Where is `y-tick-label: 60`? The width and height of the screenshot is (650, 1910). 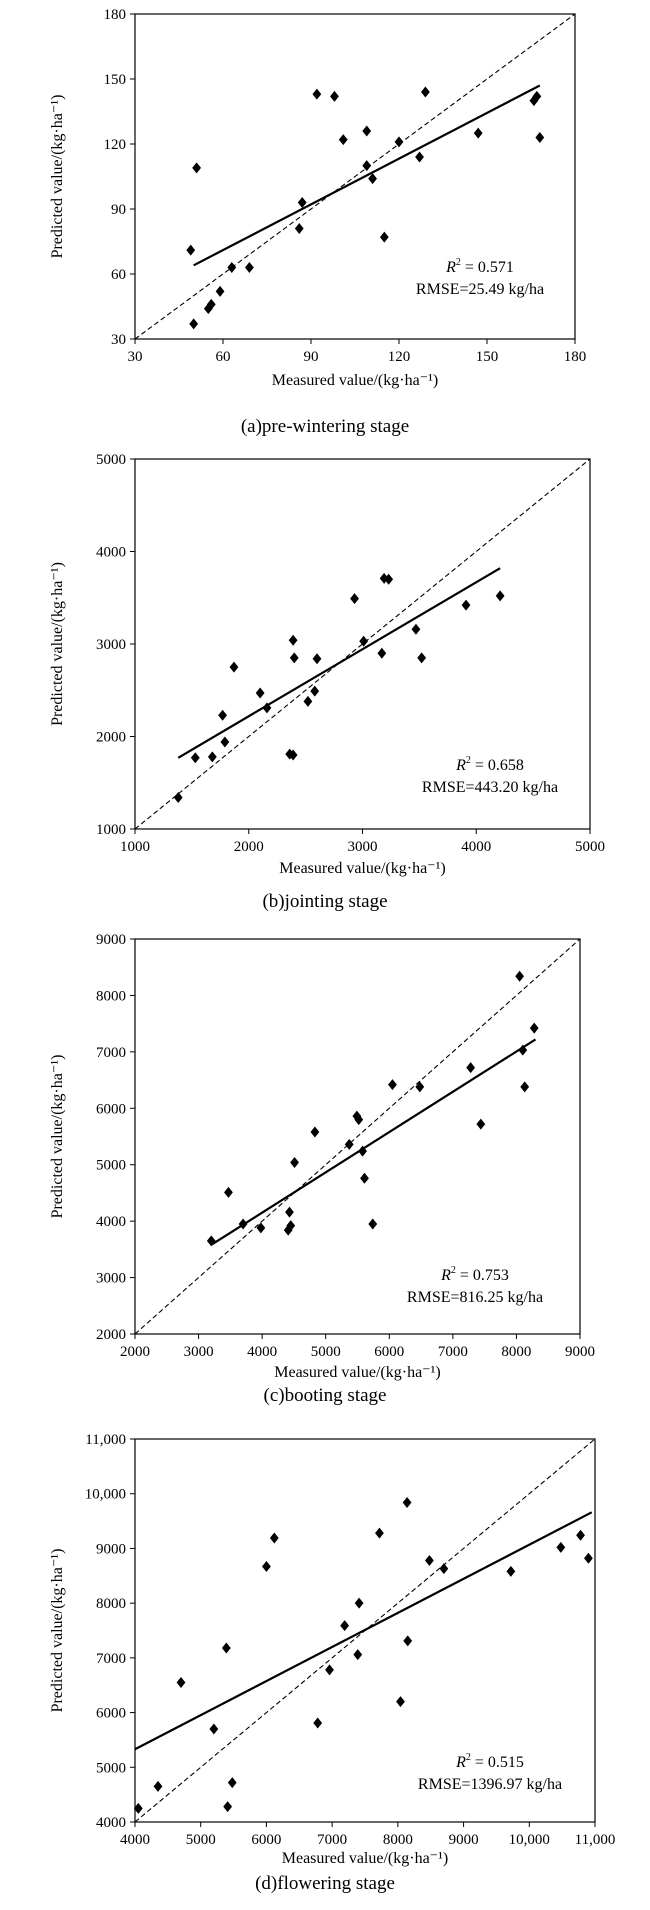 y-tick-label: 60 is located at coordinates (118, 275).